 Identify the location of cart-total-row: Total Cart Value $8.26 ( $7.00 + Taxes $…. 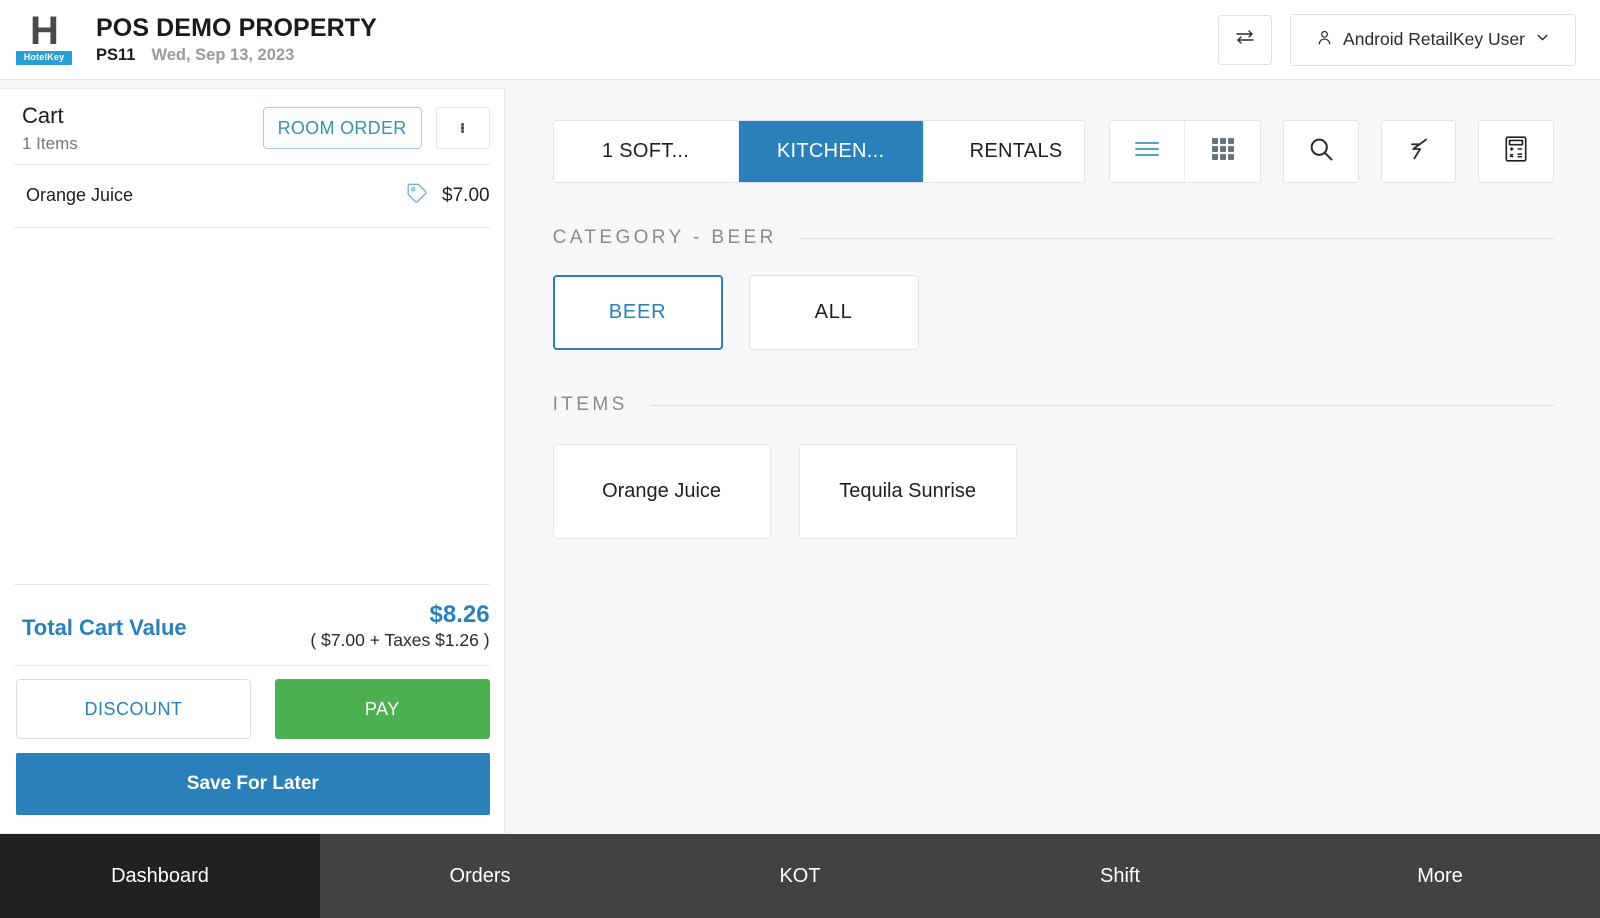
(252, 625).